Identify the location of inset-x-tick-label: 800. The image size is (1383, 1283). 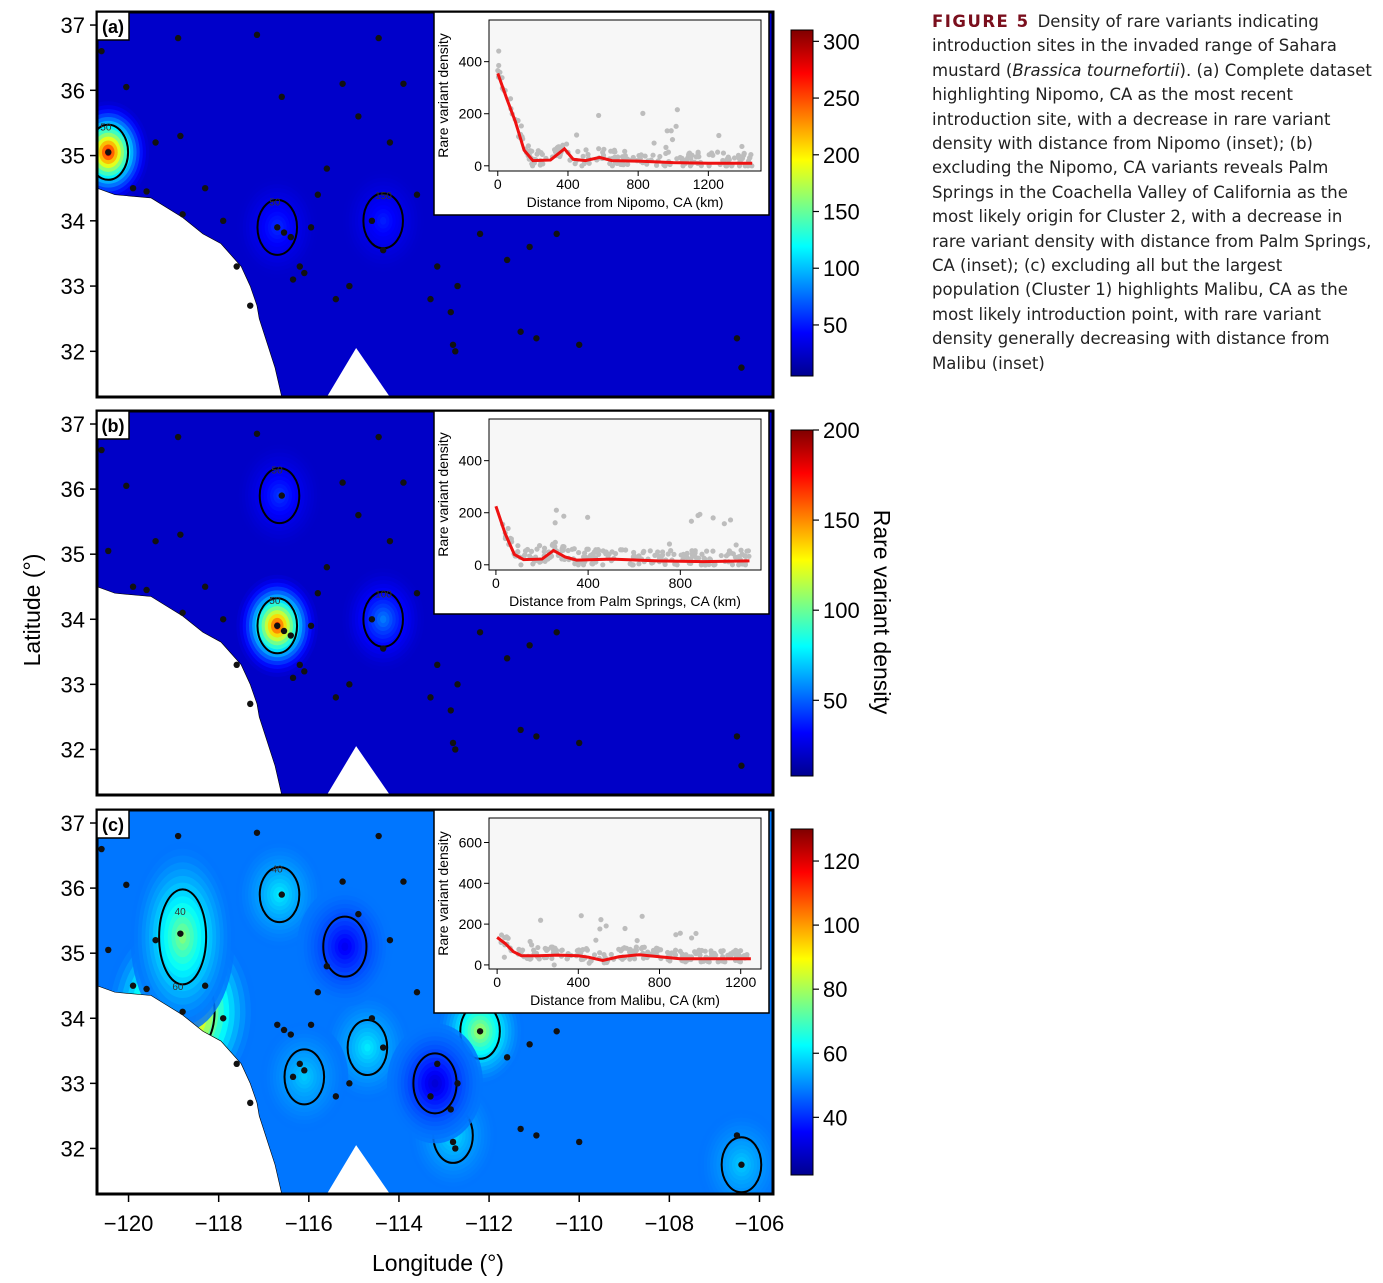
(638, 184).